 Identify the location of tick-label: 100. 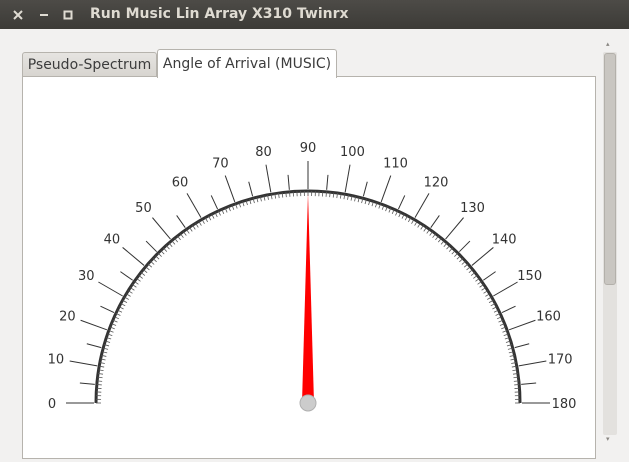
(352, 152).